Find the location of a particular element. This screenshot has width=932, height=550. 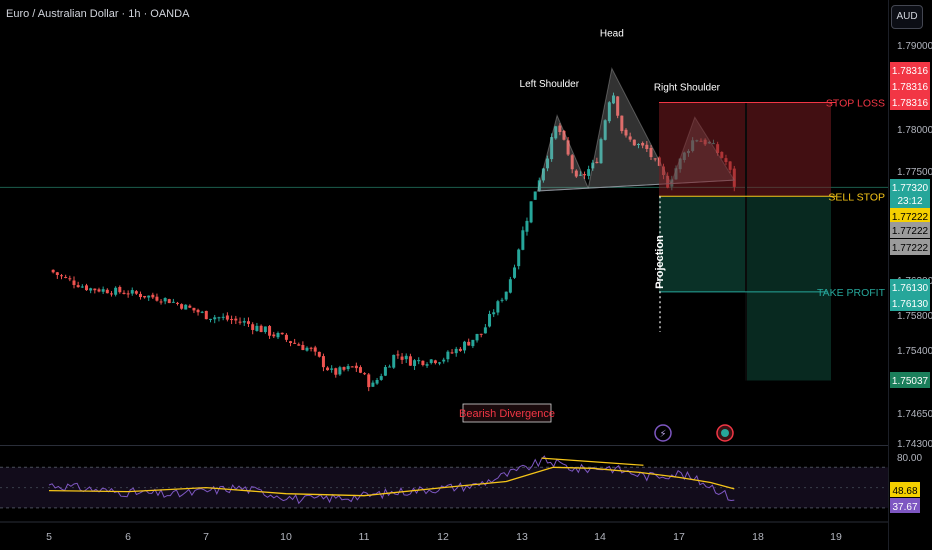

price-label-text: 1.75037 is located at coordinates (910, 381).